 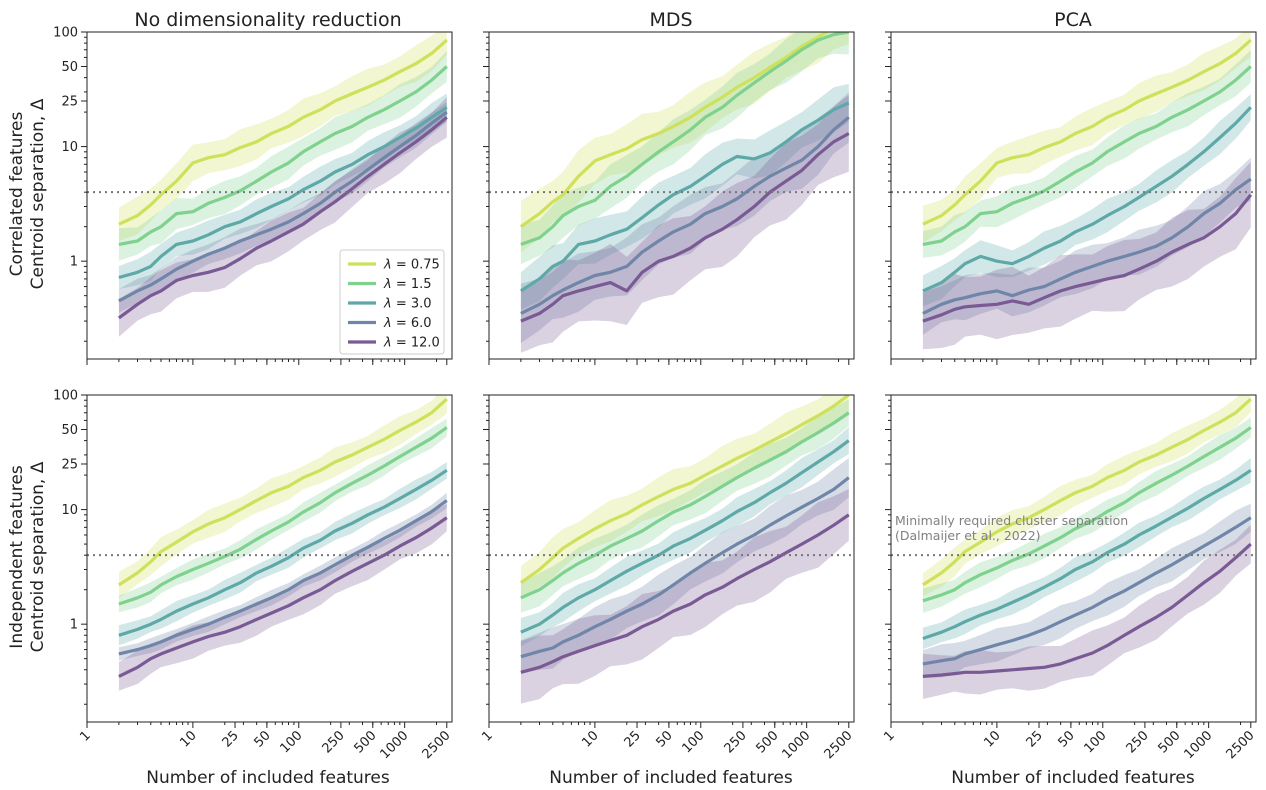 I want to click on ylabel-row1-line2: Centroid separation, Δ, so click(x=38, y=556).